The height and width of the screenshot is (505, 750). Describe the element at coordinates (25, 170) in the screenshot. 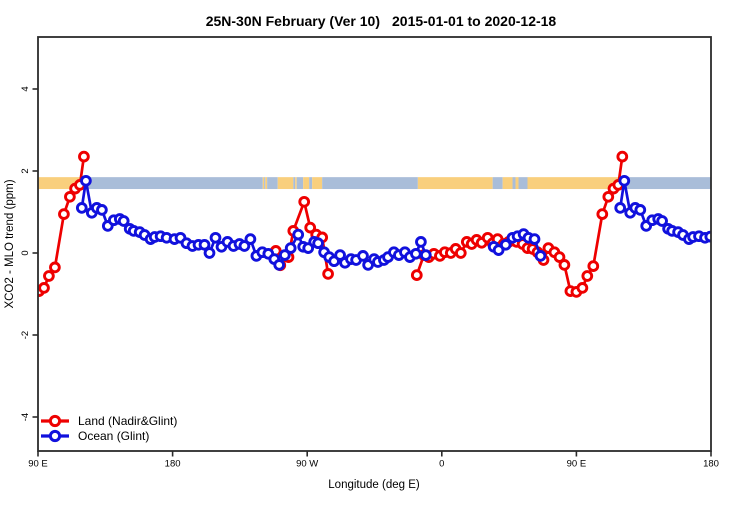

I see `y-tick-label: 2` at that location.